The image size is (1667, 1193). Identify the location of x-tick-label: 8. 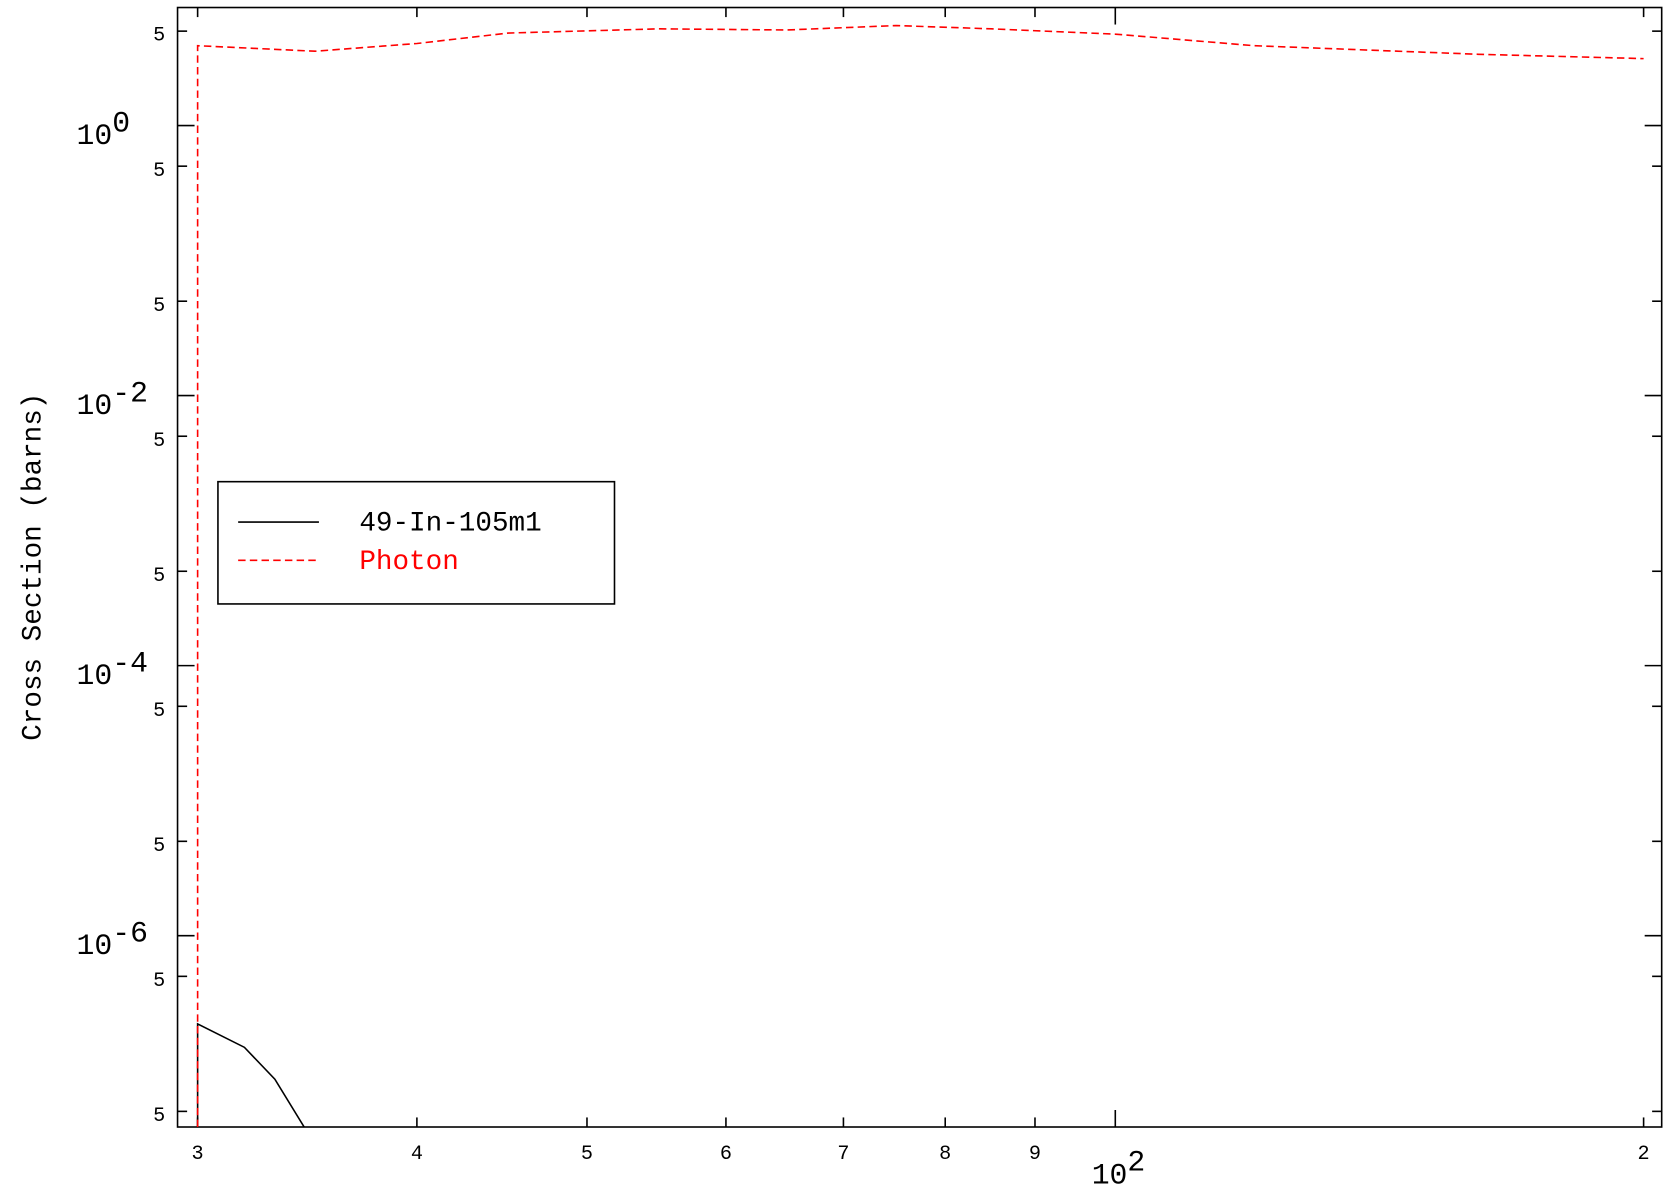
(945, 1154).